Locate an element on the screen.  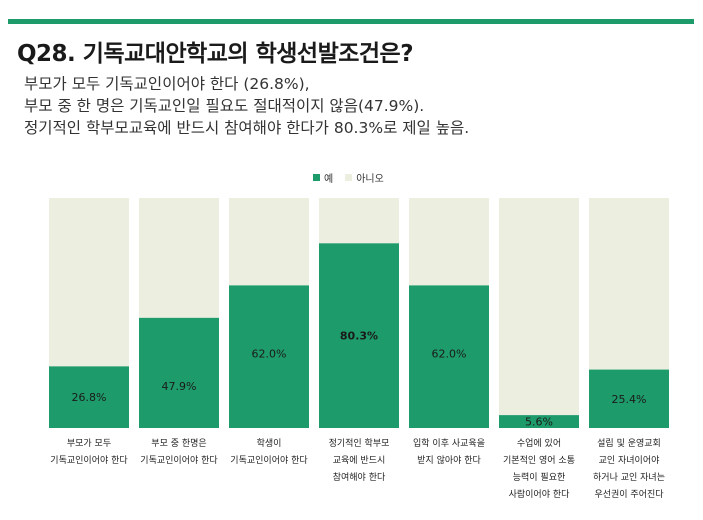
subtitle-line-3: 정기적인 학부모교육에 반드시 참여해야 한다가 80.3%로 제일 높음. is located at coordinates (247, 128).